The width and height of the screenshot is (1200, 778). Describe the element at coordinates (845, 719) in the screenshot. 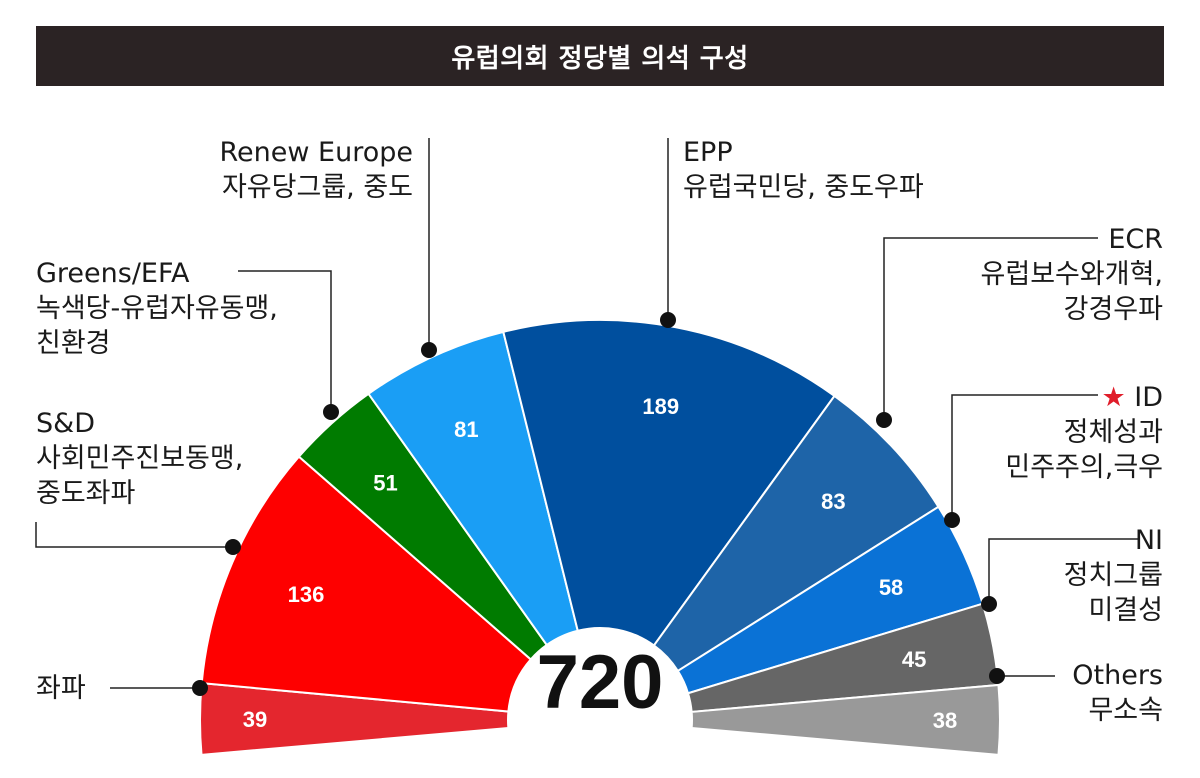

I see `slice-others` at that location.